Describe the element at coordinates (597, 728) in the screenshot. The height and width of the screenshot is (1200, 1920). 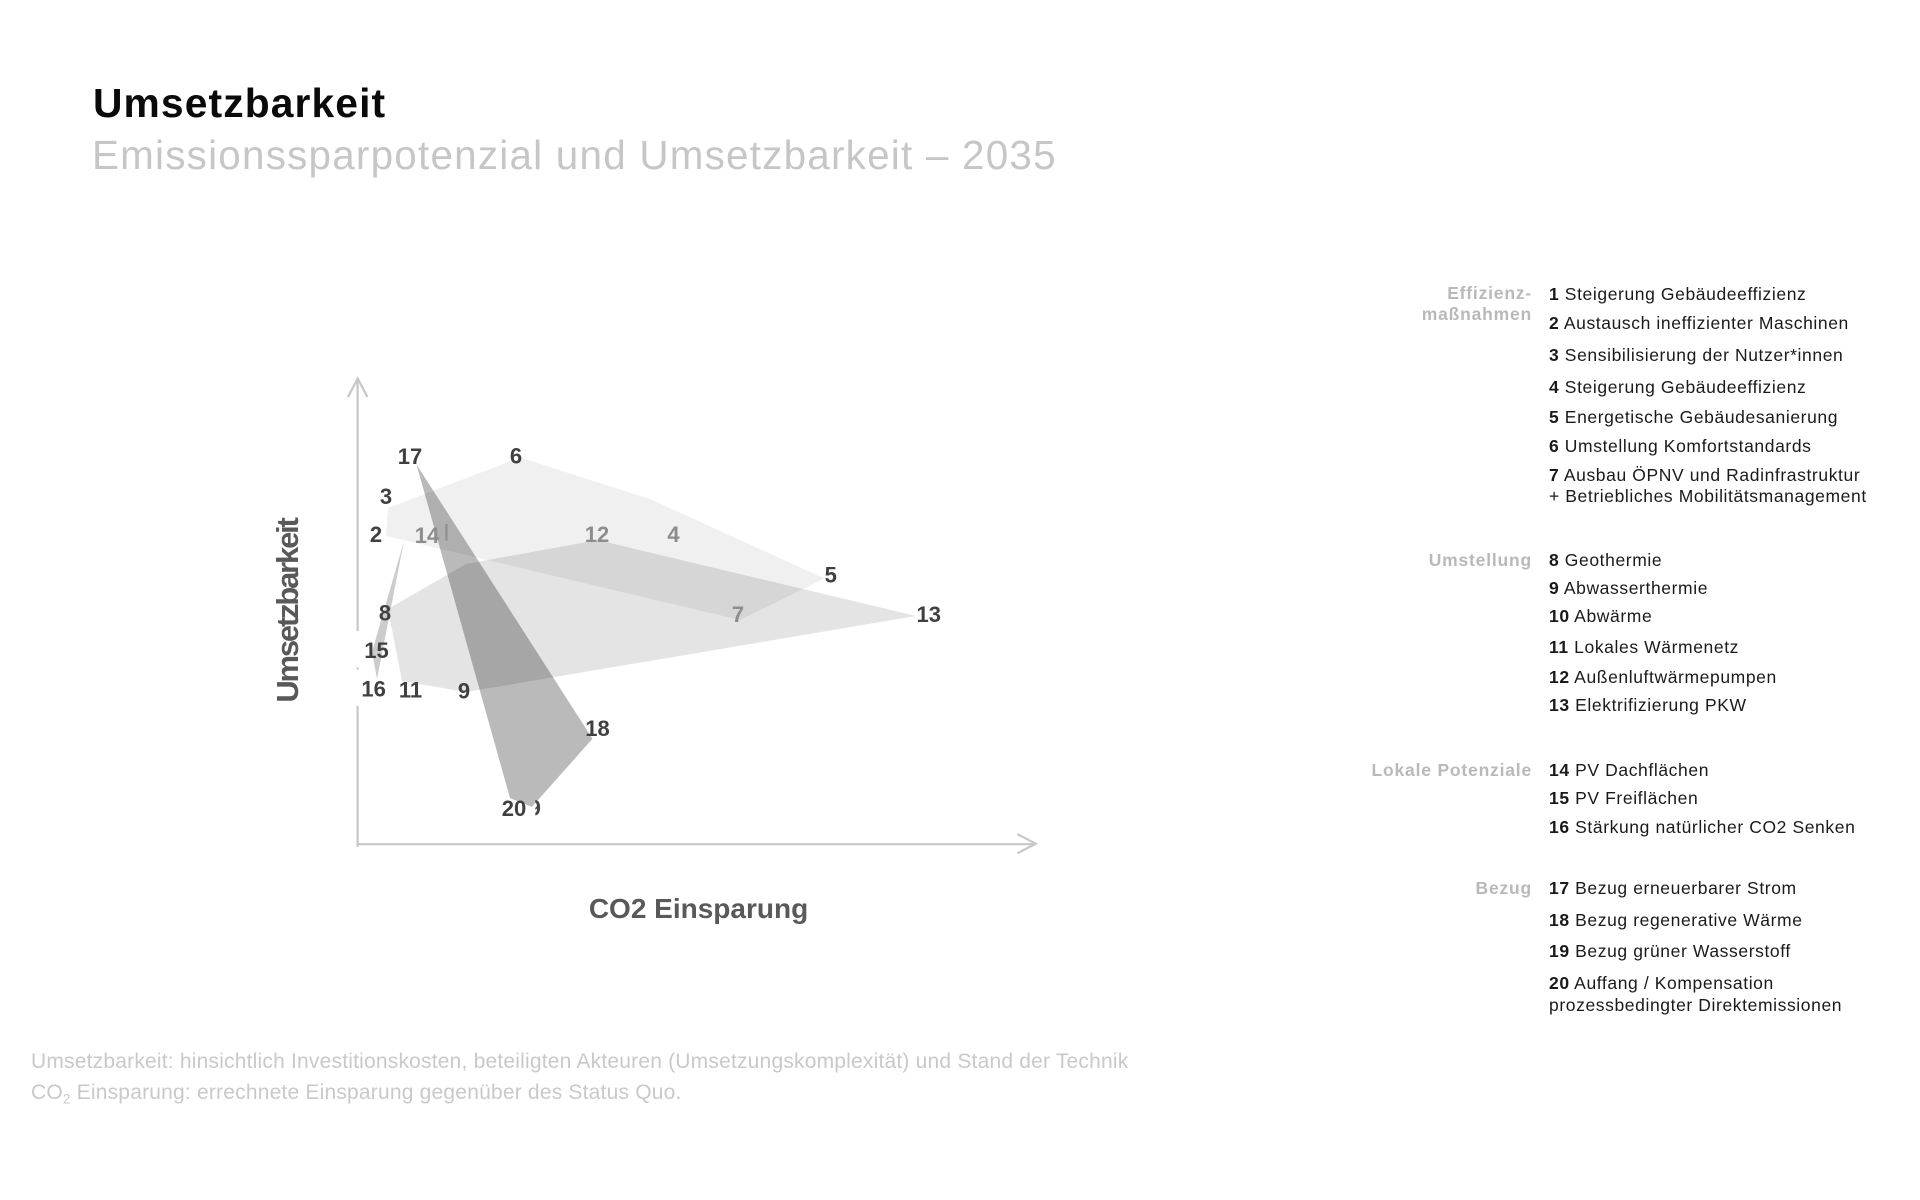
I see `svg-text: 18` at that location.